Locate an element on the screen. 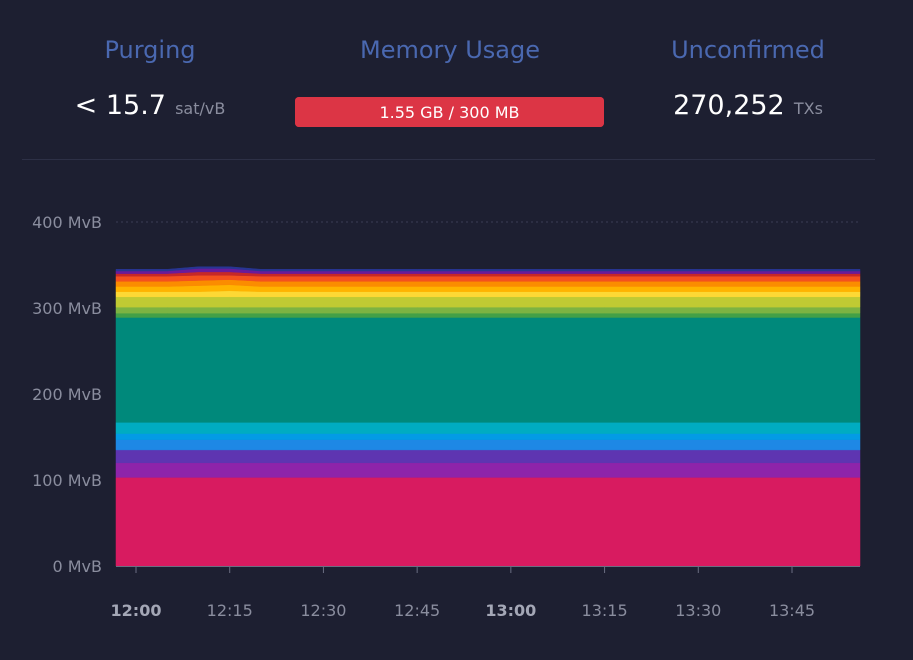 Image resolution: width=913 pixels, height=660 pixels. memory-usage-text: 1.55 GB / 300 MB is located at coordinates (449, 112).